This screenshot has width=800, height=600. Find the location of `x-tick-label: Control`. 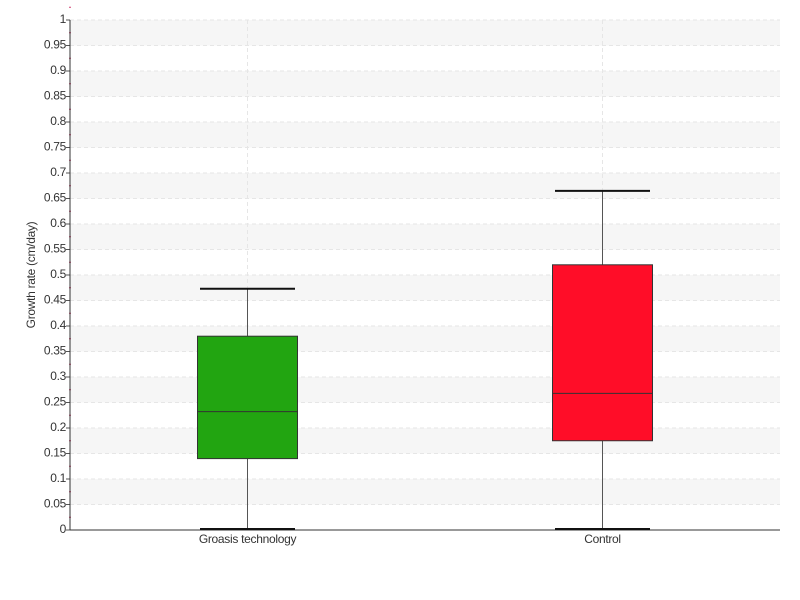

x-tick-label: Control is located at coordinates (602, 539).